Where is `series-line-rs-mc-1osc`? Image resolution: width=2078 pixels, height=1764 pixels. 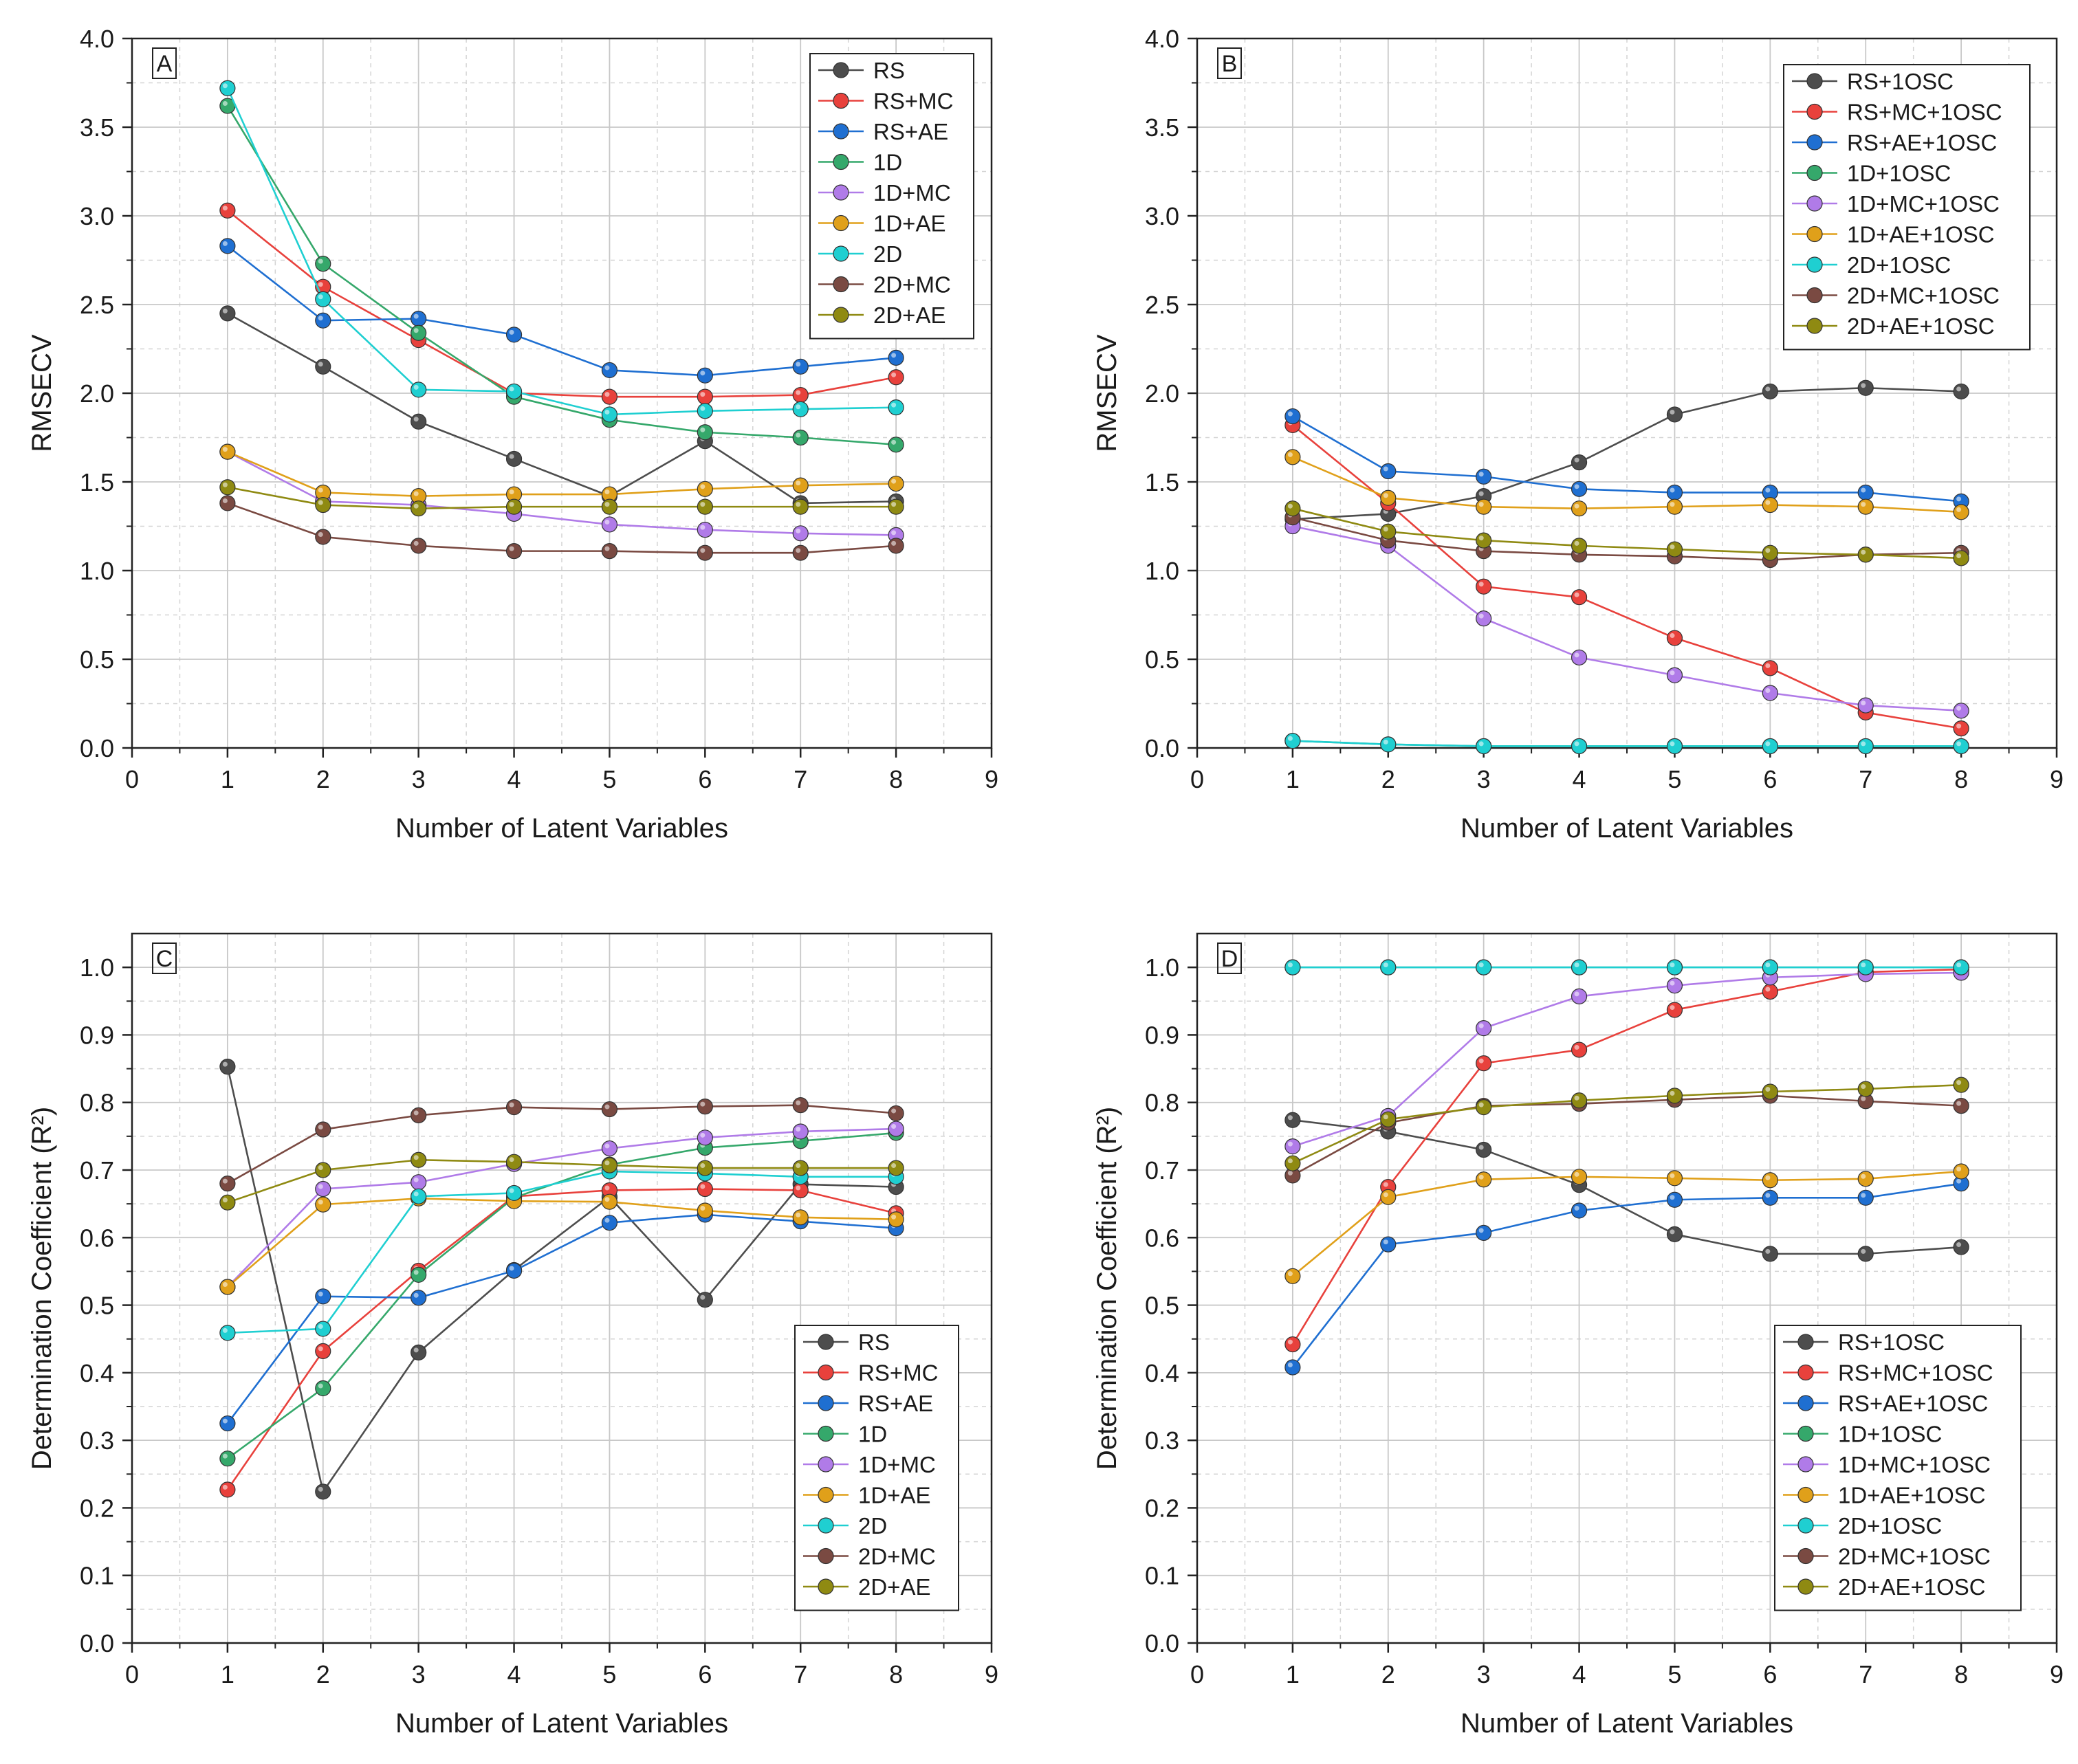
series-line-rs-mc-1osc is located at coordinates (1627, 577).